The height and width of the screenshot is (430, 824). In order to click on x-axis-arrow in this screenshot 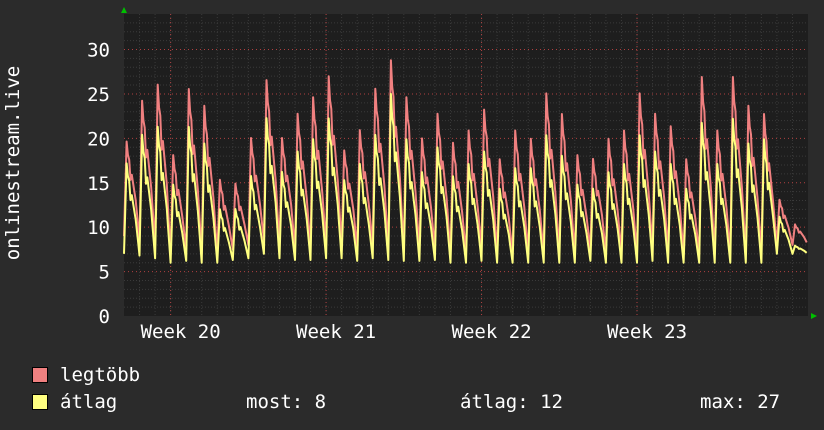, I will do `click(814, 316)`.